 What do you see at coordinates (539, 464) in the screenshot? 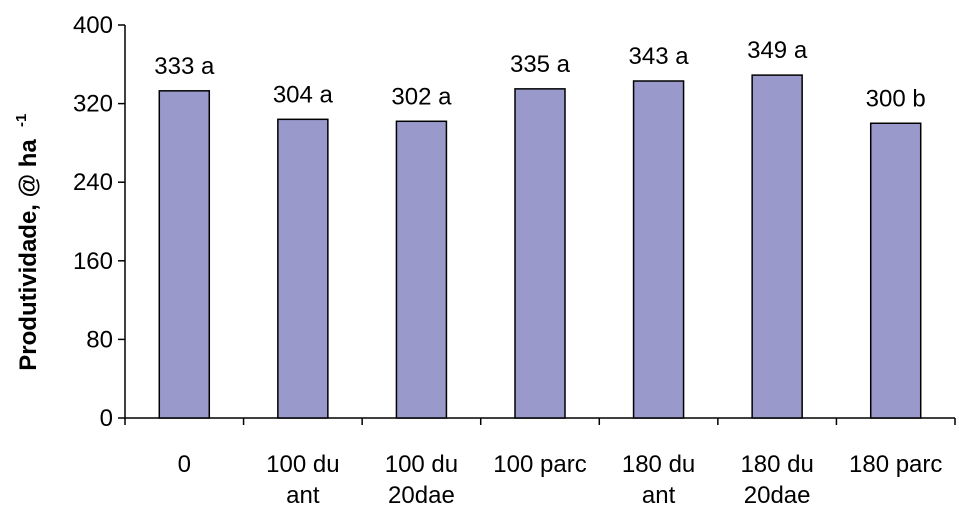
I see `x-tick-label: 100 parc` at bounding box center [539, 464].